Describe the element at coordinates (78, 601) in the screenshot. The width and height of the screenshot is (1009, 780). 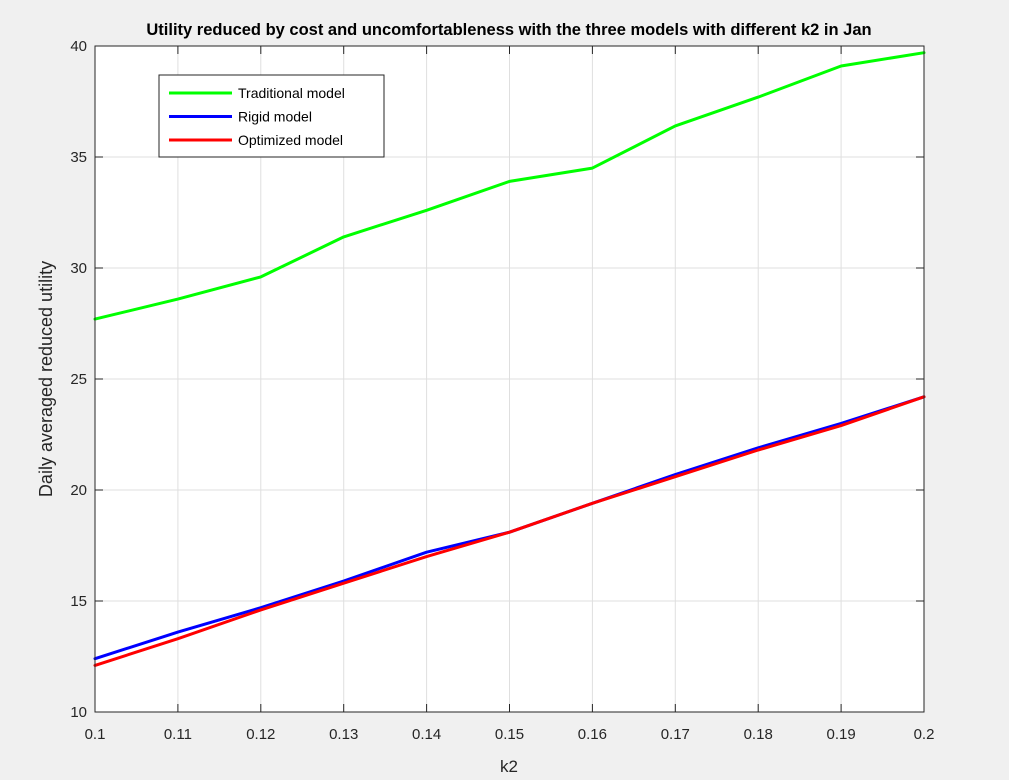
I see `y-tick-label: 15` at that location.